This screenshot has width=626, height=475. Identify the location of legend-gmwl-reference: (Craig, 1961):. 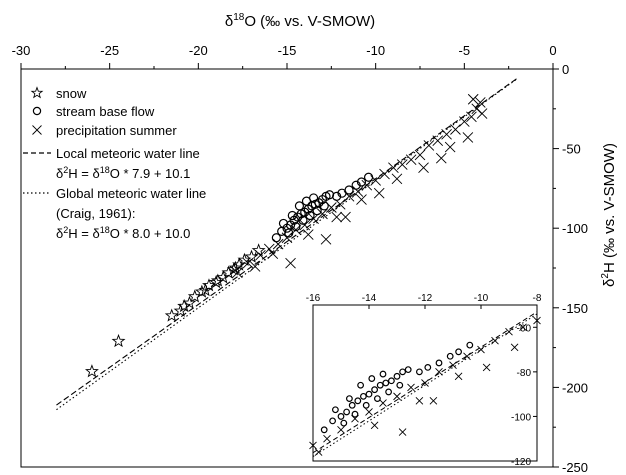
(95, 213).